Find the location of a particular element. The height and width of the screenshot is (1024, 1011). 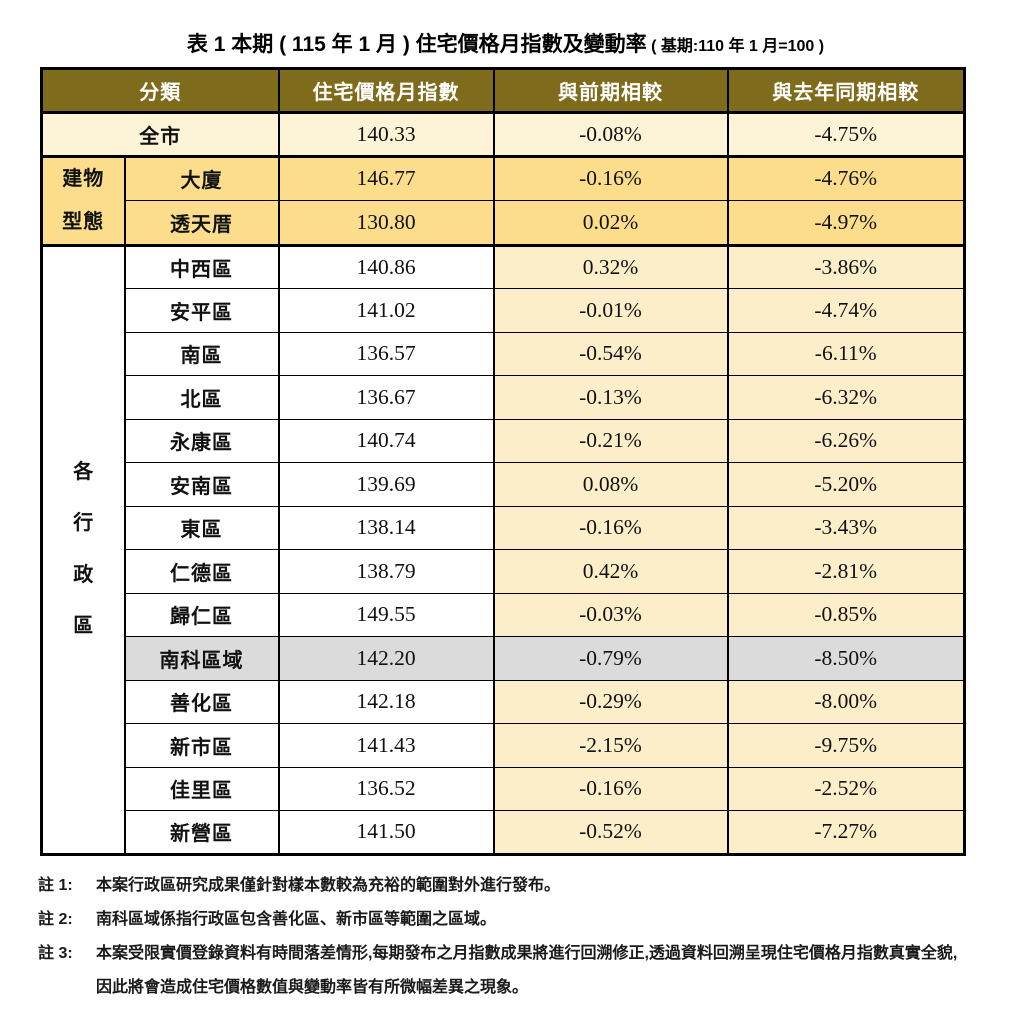

cell-category: 全市 is located at coordinates (160, 134).